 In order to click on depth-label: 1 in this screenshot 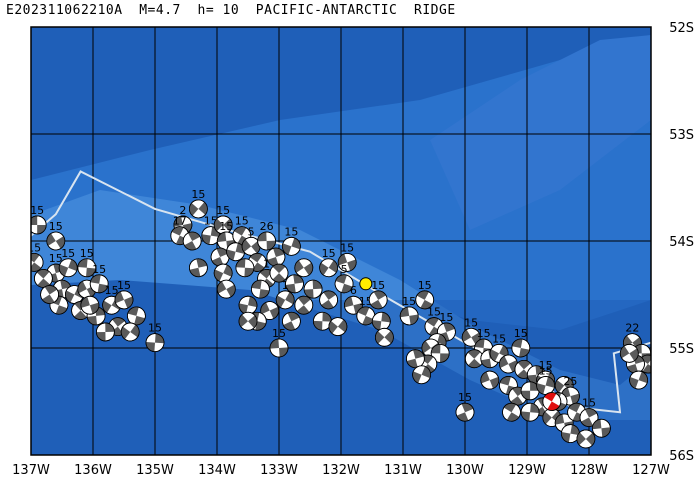, I will do `click(285, 285)`.